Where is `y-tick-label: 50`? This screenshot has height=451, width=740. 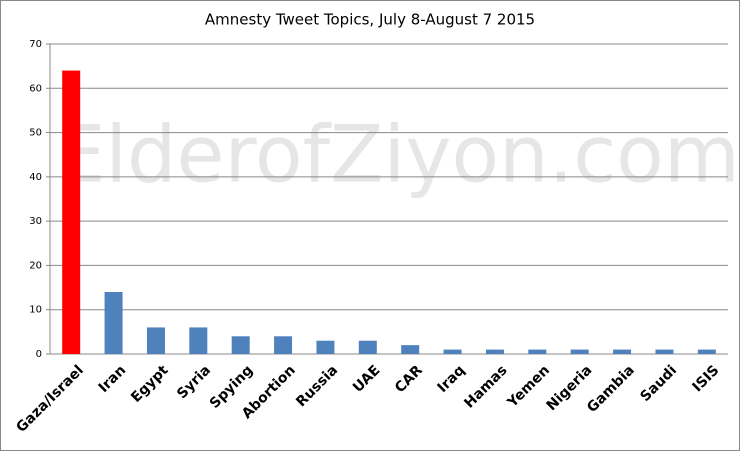
y-tick-label: 50 is located at coordinates (35, 133).